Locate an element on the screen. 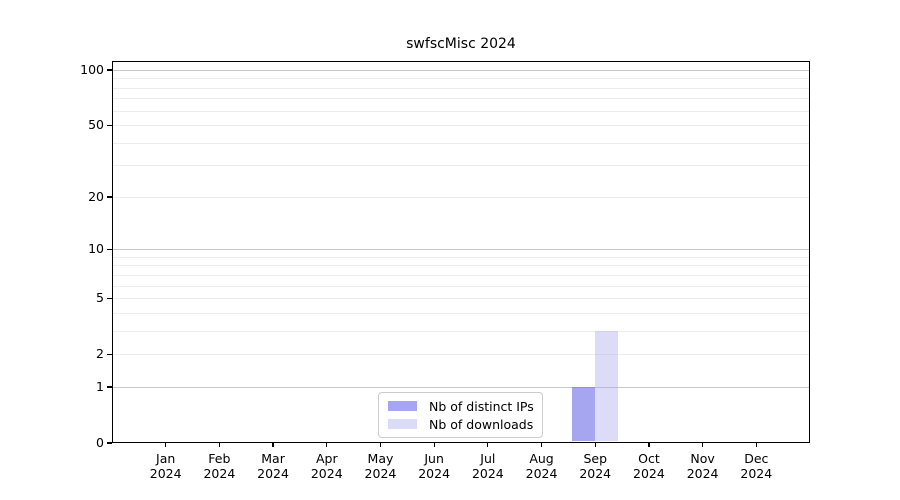 The image size is (900, 500). x-tick-label: Sep 2024 is located at coordinates (595, 466).